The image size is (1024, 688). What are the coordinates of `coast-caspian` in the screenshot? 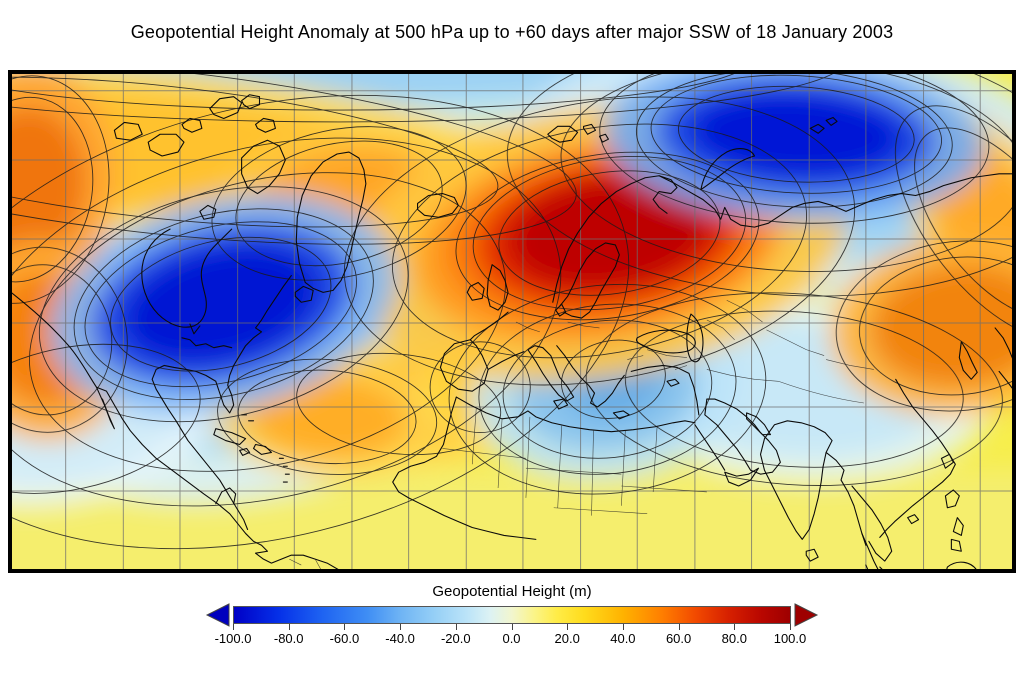 It's located at (695, 338).